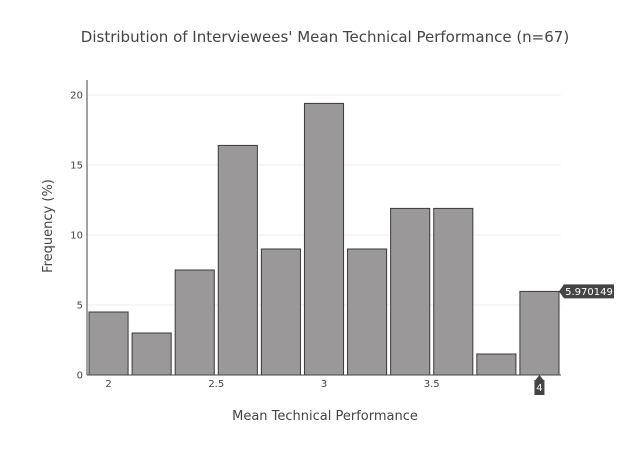  Describe the element at coordinates (76, 166) in the screenshot. I see `y-tick-label: 15` at that location.